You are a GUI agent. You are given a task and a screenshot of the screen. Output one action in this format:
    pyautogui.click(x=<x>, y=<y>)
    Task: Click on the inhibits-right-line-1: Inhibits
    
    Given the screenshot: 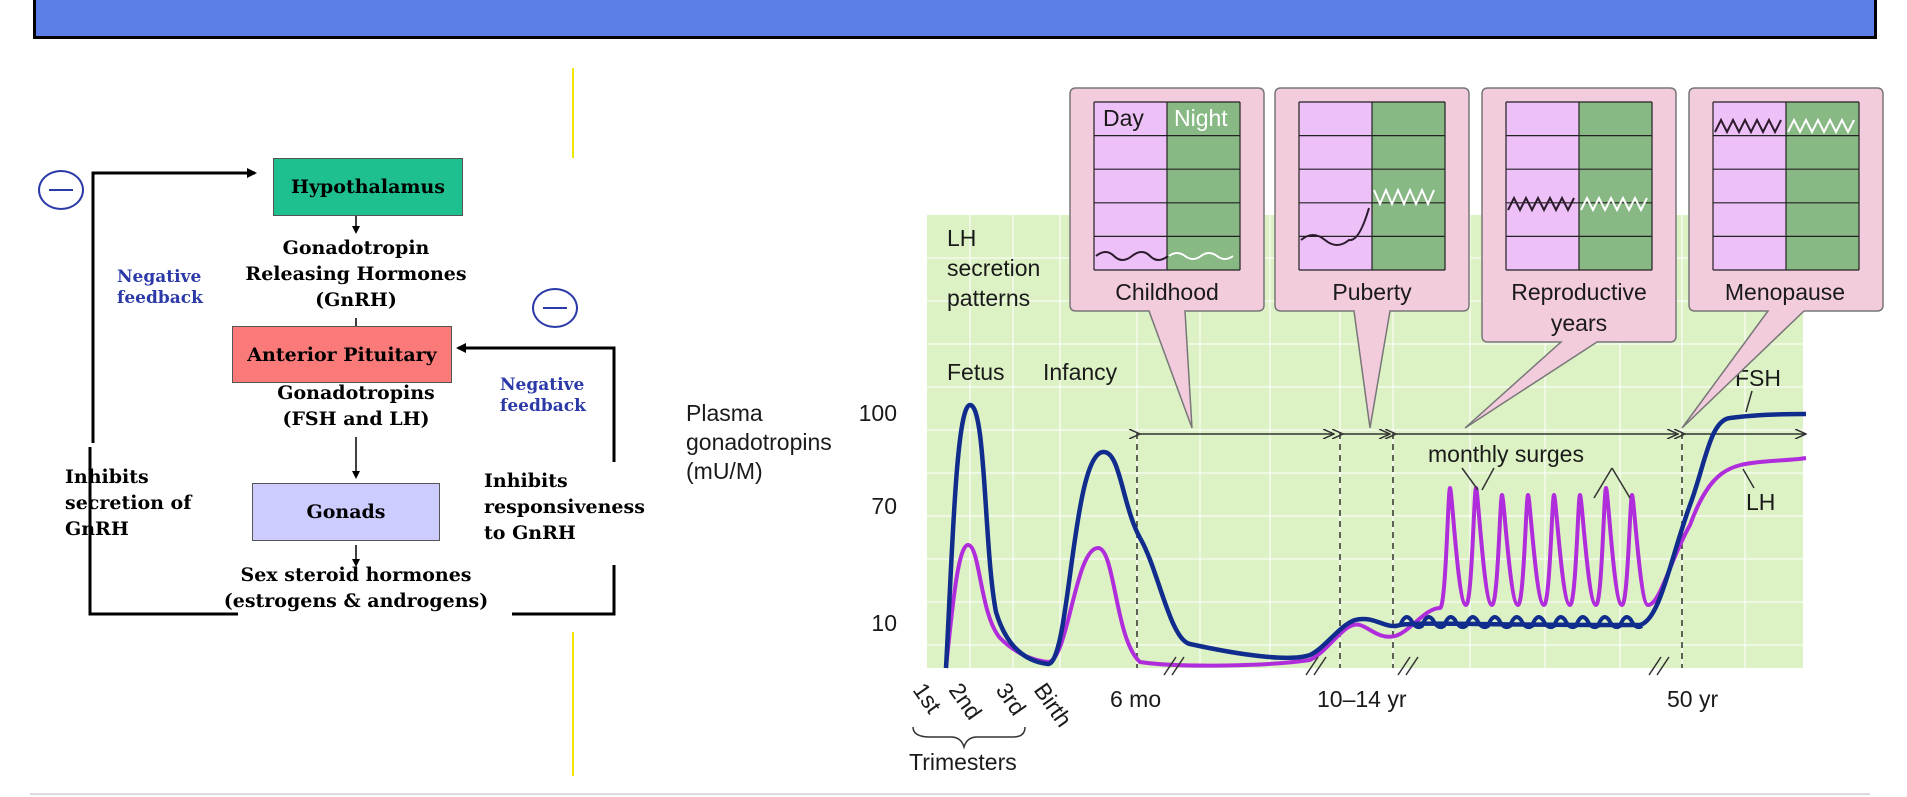 What is the action you would take?
    pyautogui.click(x=526, y=481)
    